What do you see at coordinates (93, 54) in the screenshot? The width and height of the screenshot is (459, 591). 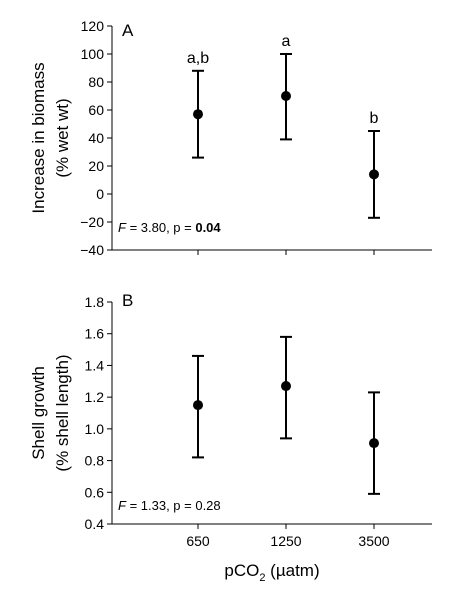 I see `y-tick-label: 100` at bounding box center [93, 54].